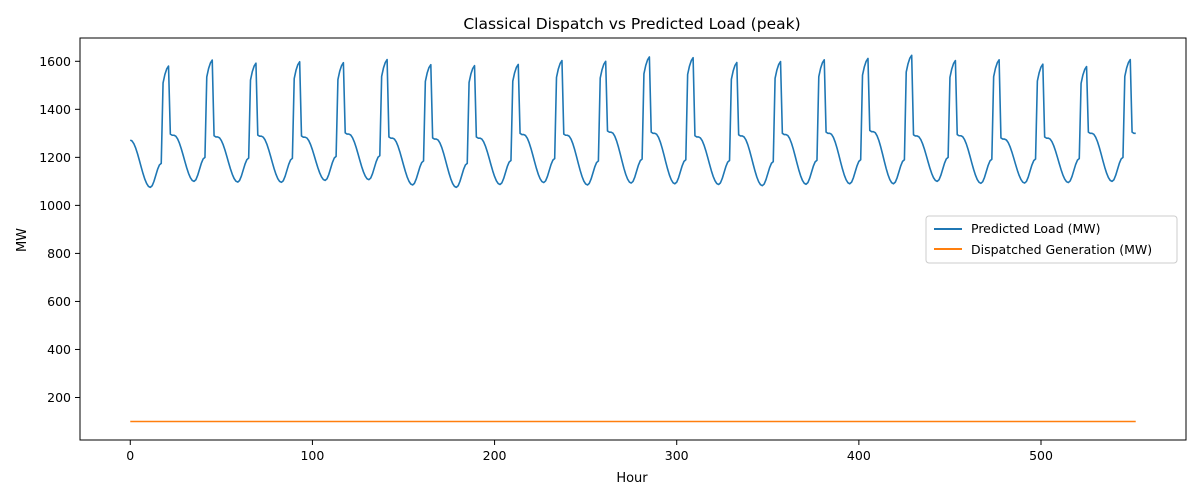 This screenshot has width=1200, height=500. I want to click on legend-label-predicted-load: Predicted Load (MW), so click(1036, 228).